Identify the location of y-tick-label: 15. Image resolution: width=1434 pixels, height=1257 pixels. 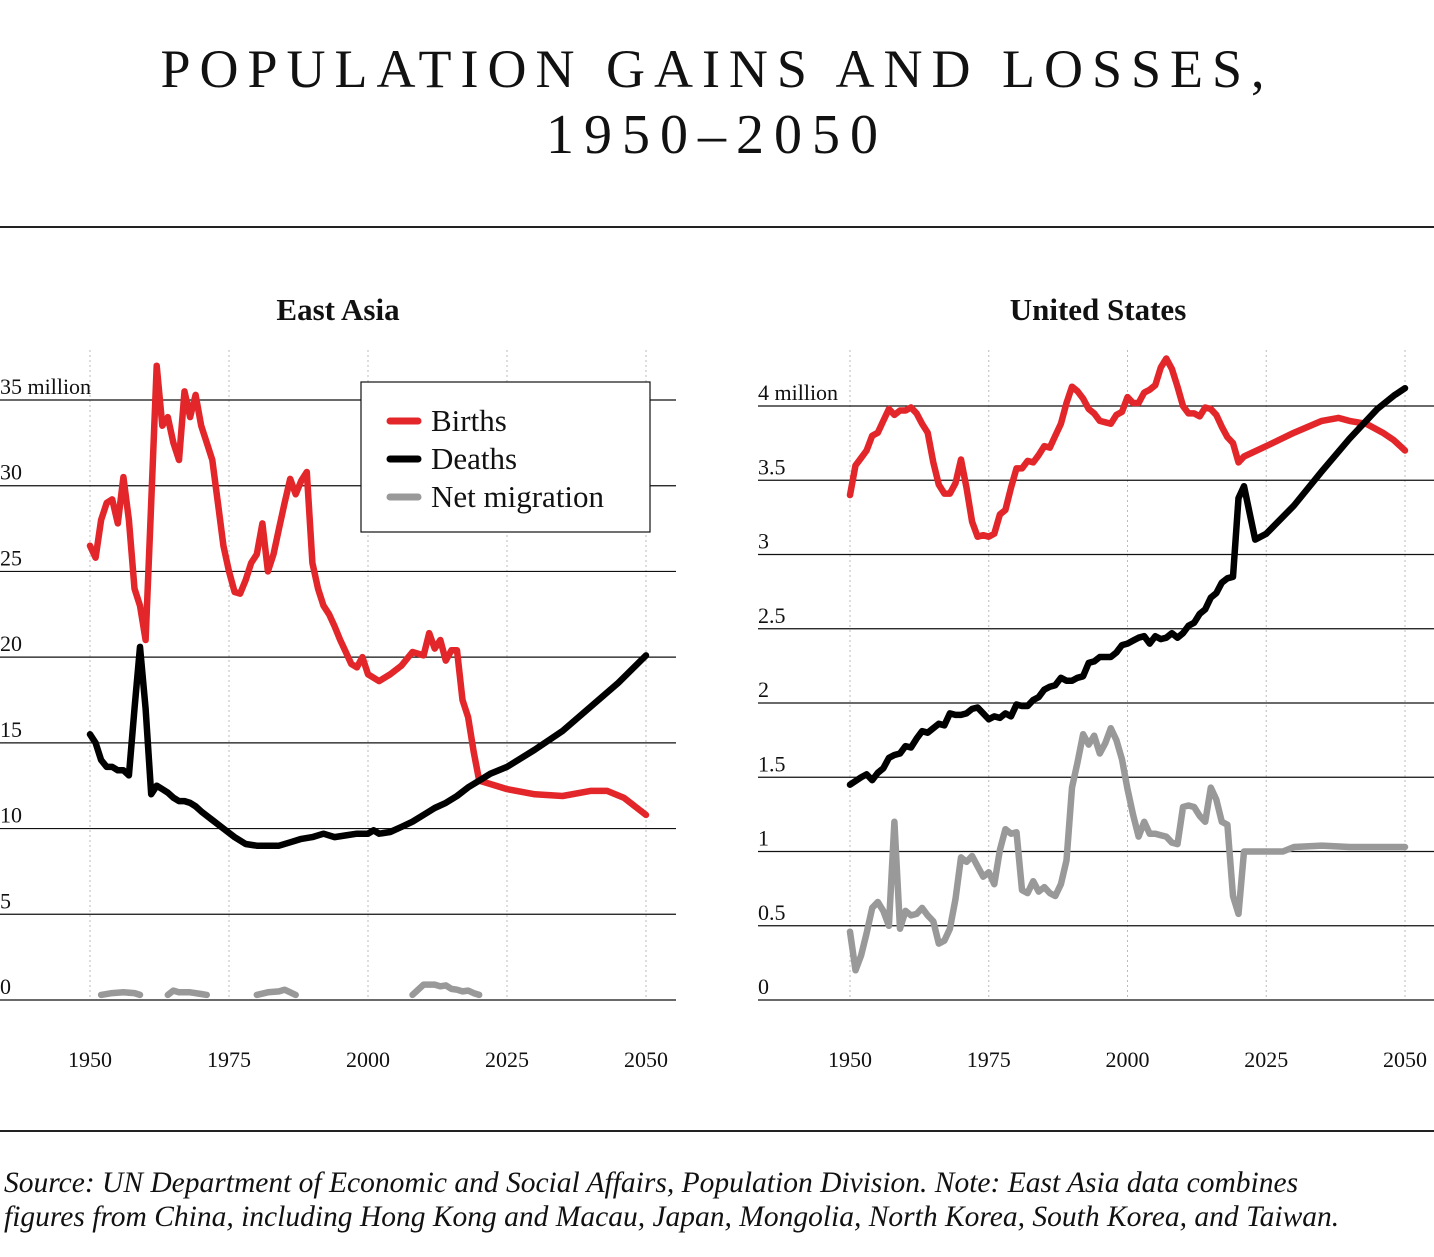
(11, 729).